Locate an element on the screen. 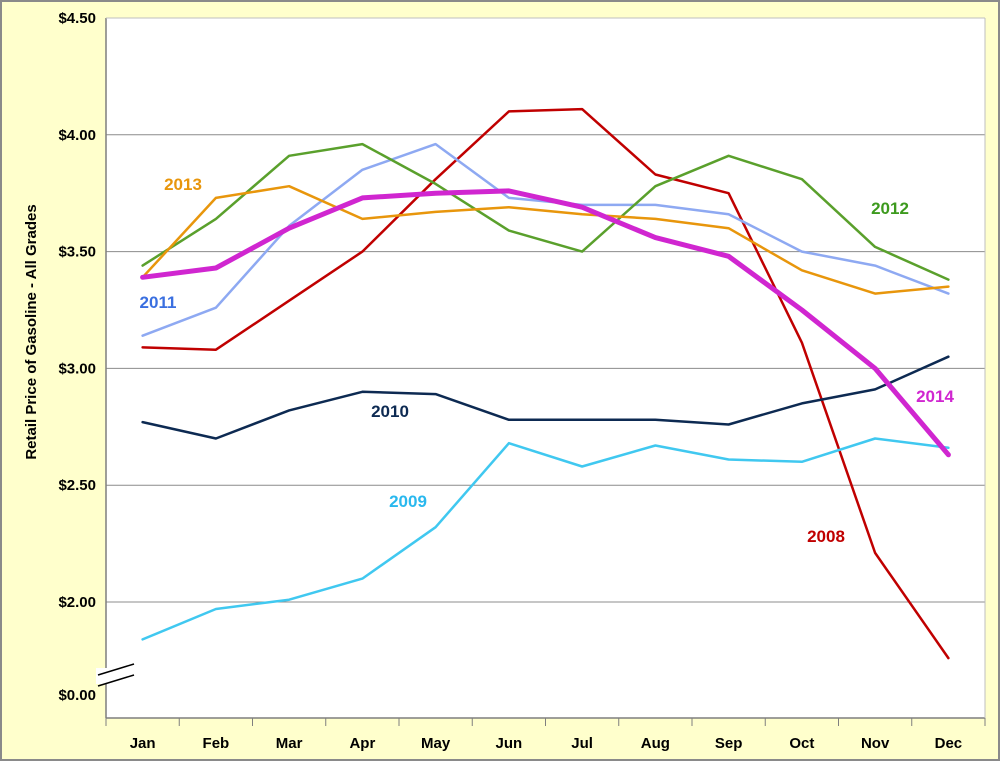  x-tick-label: Mar is located at coordinates (289, 743).